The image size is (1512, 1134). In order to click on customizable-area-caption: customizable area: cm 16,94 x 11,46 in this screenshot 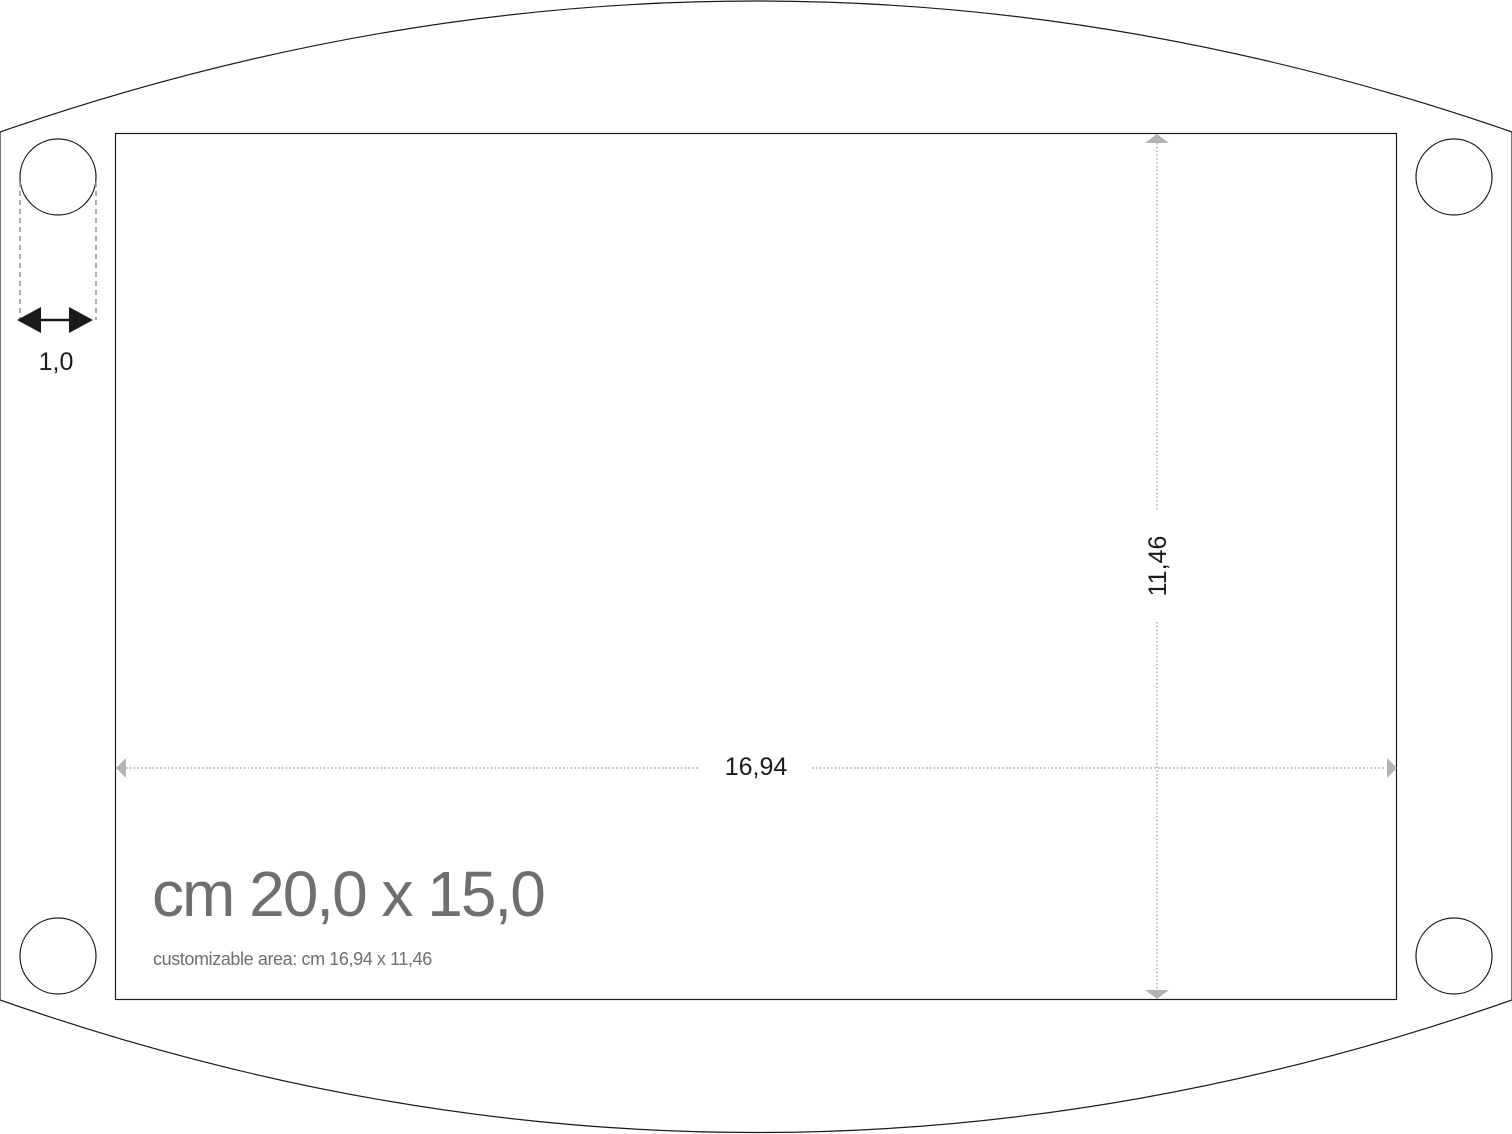, I will do `click(292, 959)`.